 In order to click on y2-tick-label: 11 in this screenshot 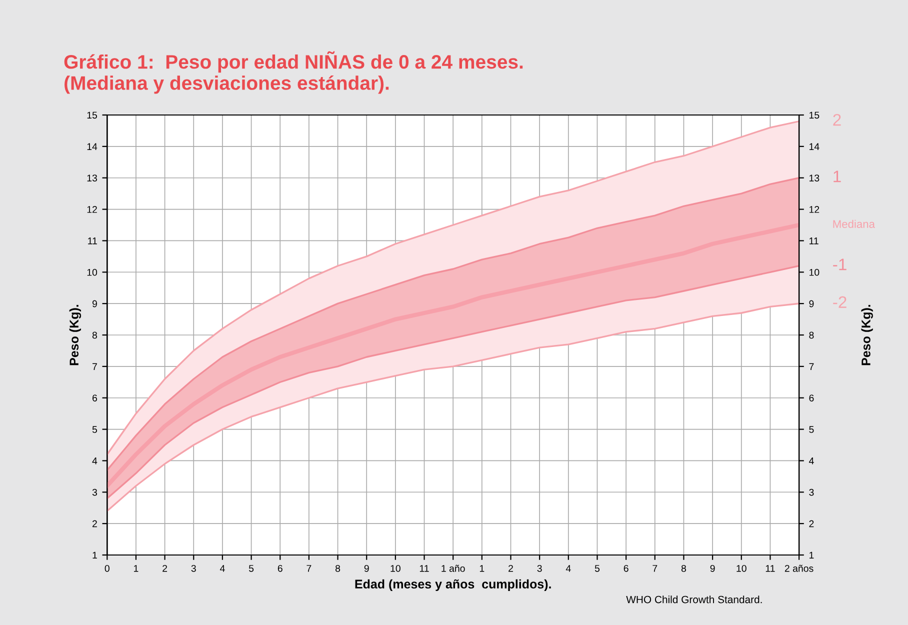, I will do `click(814, 241)`.